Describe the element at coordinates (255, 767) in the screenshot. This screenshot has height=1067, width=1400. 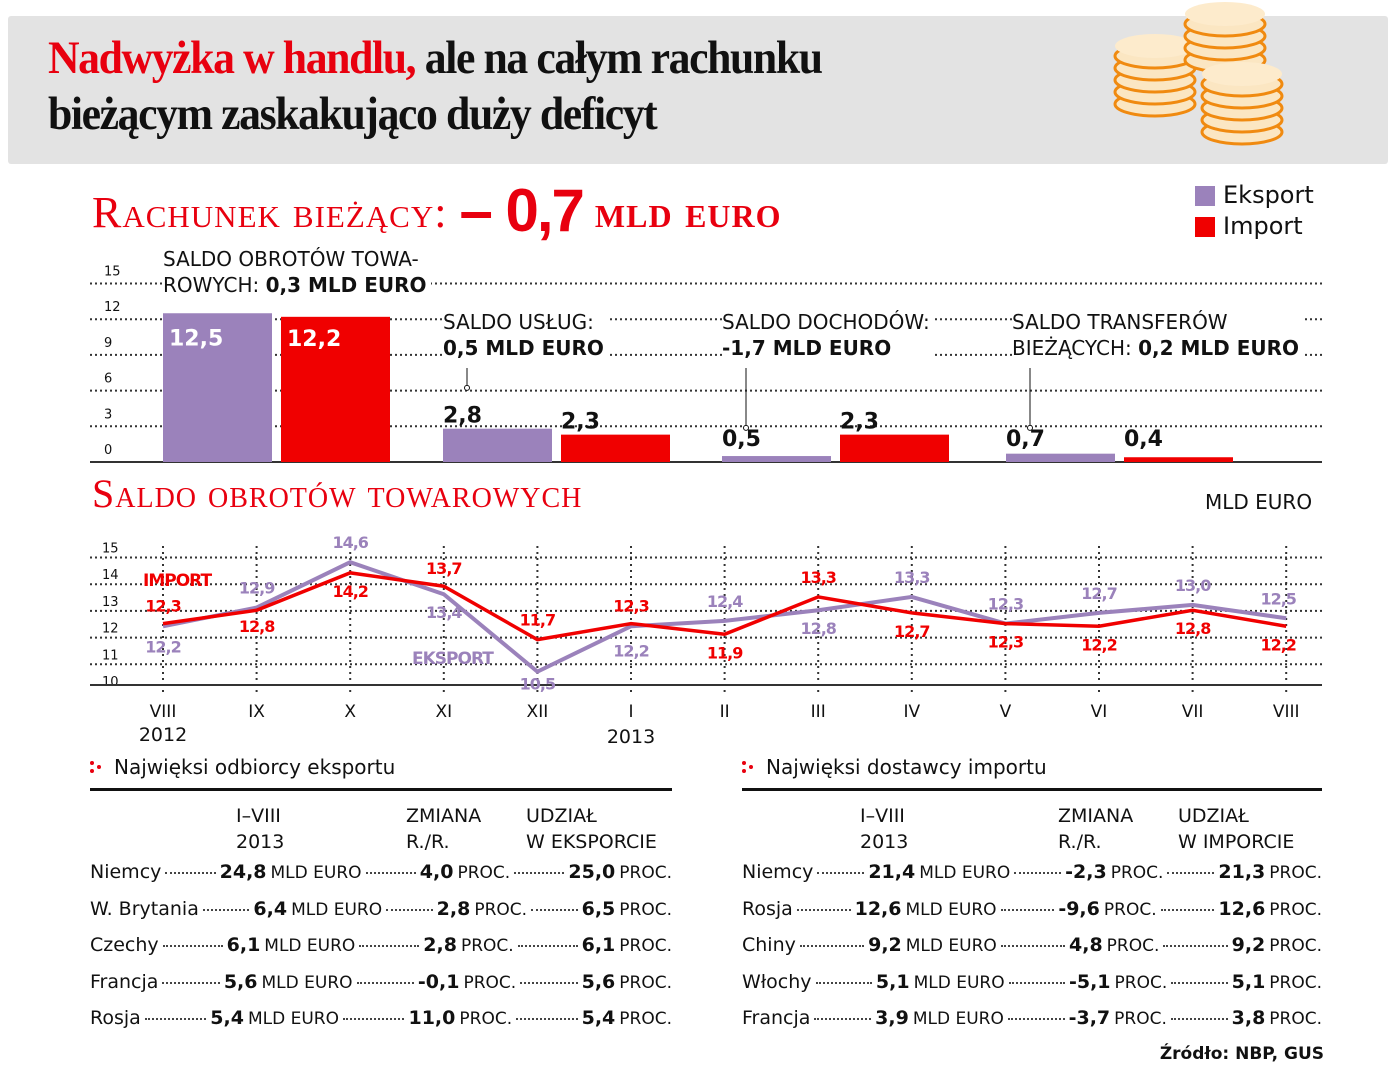
I see `export-table-title: Najwięksi odbiorcy eksportu` at that location.